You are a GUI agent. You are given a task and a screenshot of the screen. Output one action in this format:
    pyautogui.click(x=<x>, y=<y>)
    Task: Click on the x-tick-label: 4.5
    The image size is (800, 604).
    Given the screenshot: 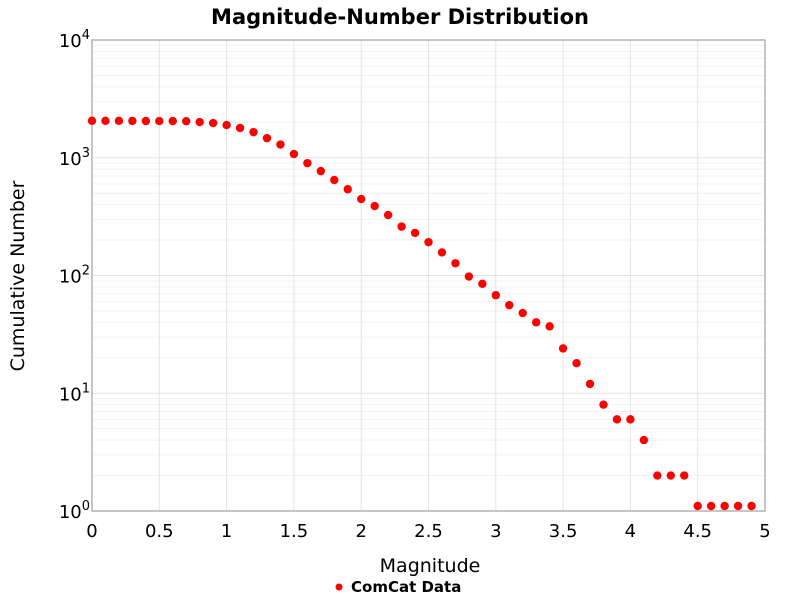 What is the action you would take?
    pyautogui.click(x=697, y=531)
    